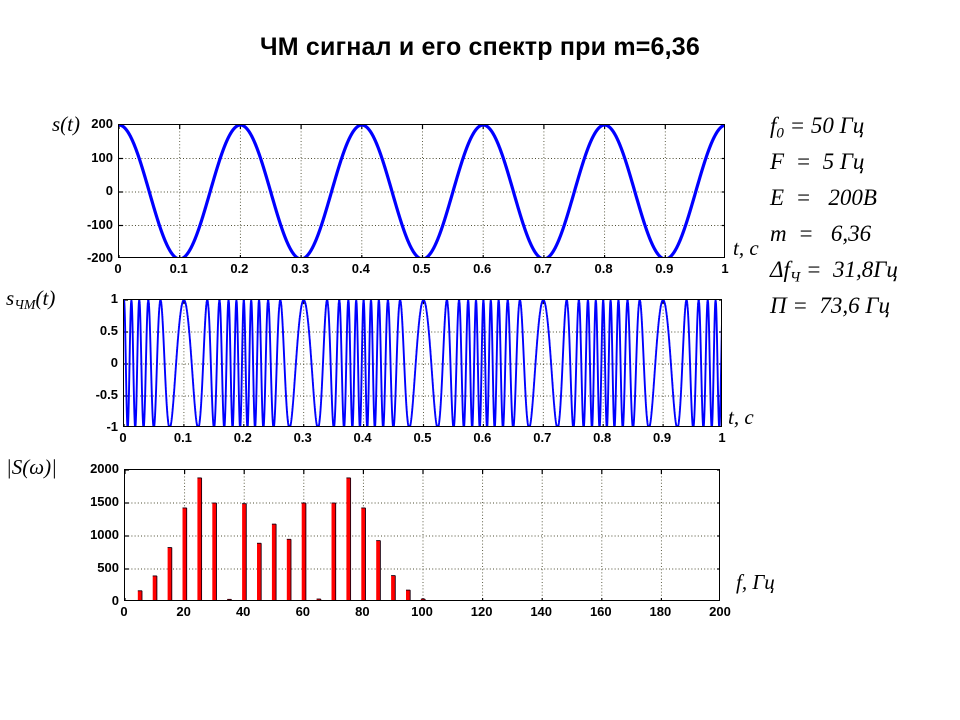  I want to click on plot3-x-caption-text: f, Гц, so click(755, 582).